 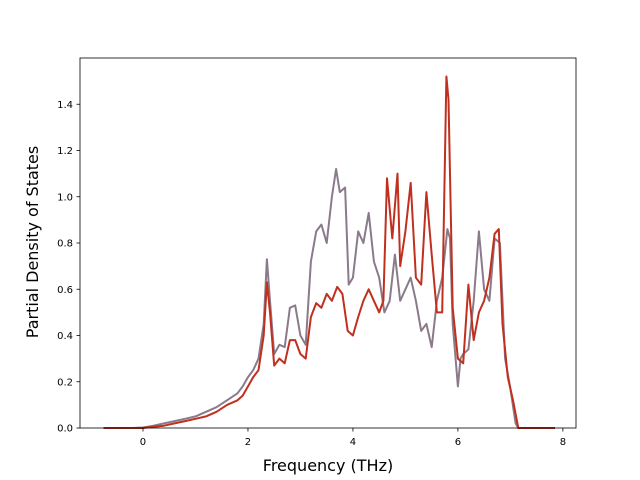 I want to click on y-tick-label: 1.2, so click(x=65, y=151).